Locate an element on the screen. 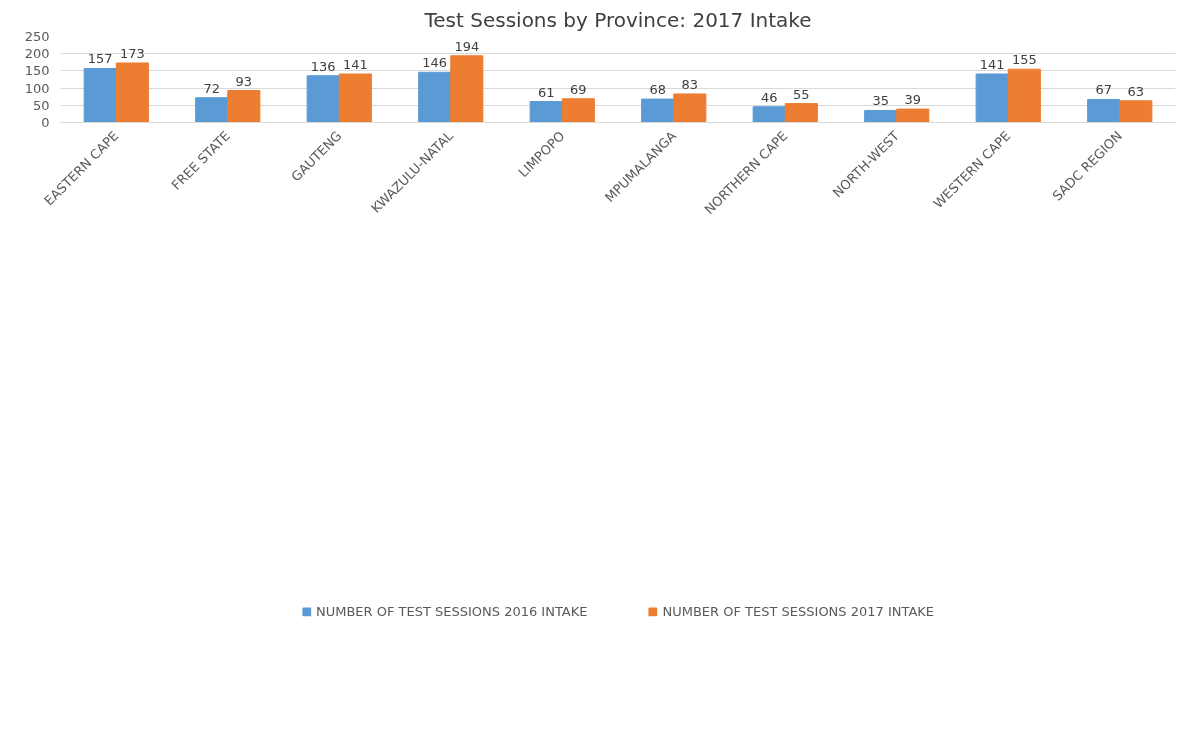  data-label: 63 is located at coordinates (1136, 91).